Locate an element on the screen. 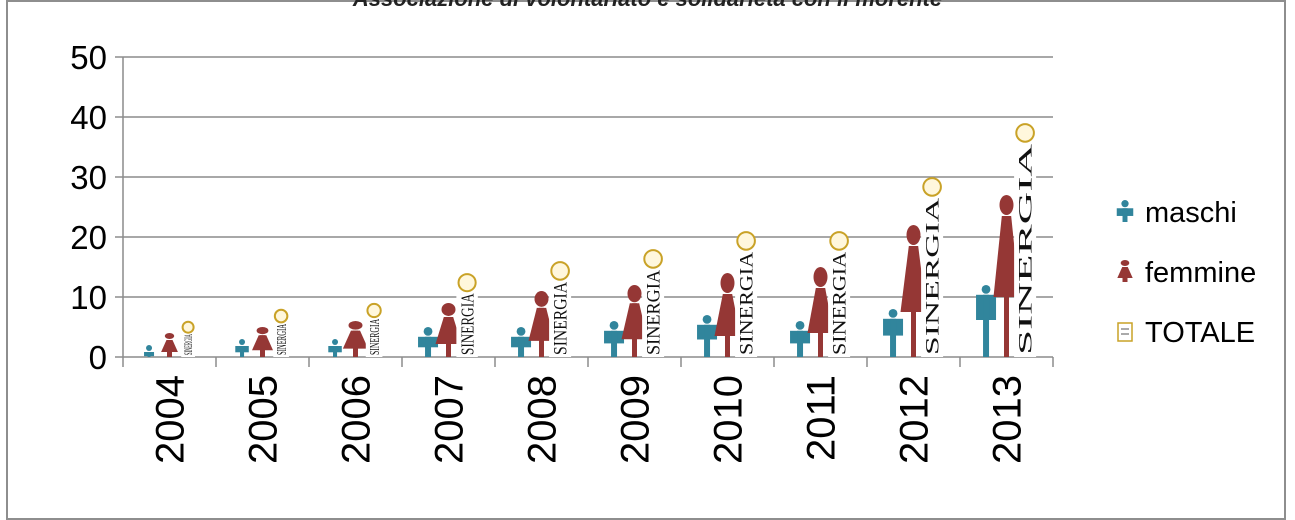  bar-femmine-2013 is located at coordinates (1006, 276).